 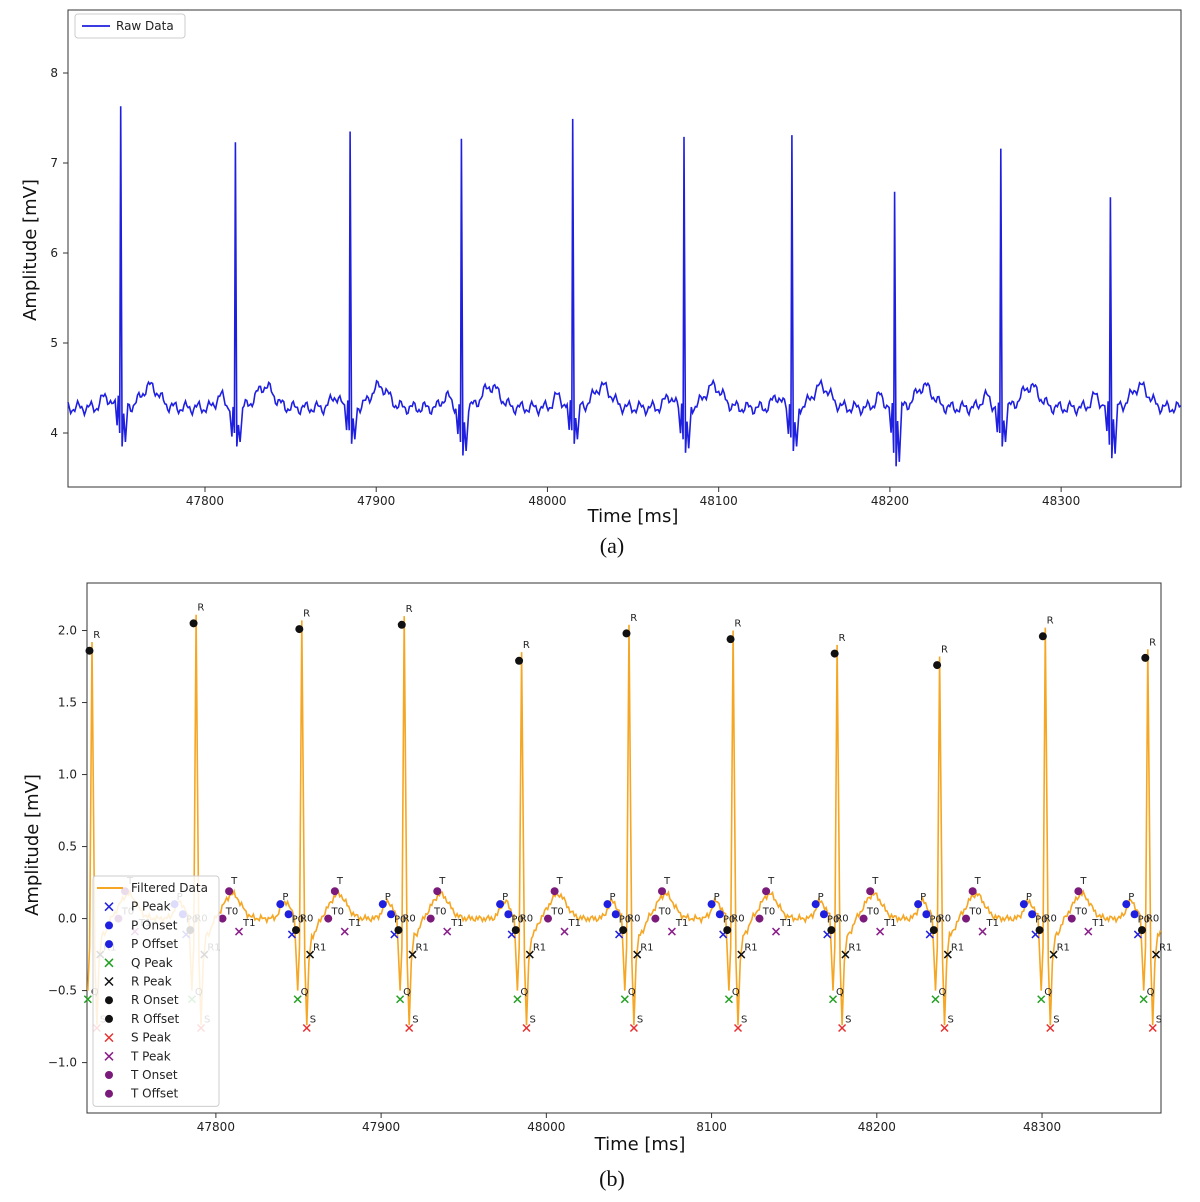 What do you see at coordinates (719, 501) in the screenshot?
I see `x-tick-label: 48100` at bounding box center [719, 501].